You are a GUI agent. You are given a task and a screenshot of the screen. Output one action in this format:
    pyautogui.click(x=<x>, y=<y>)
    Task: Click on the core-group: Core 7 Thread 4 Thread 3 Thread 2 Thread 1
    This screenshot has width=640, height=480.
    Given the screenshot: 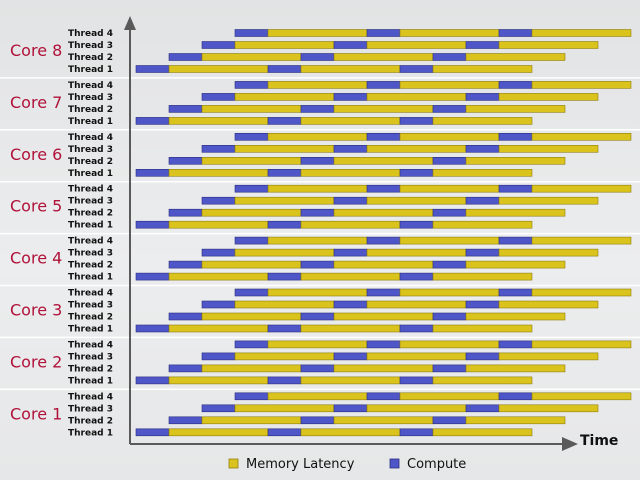 What is the action you would take?
    pyautogui.click(x=320, y=102)
    